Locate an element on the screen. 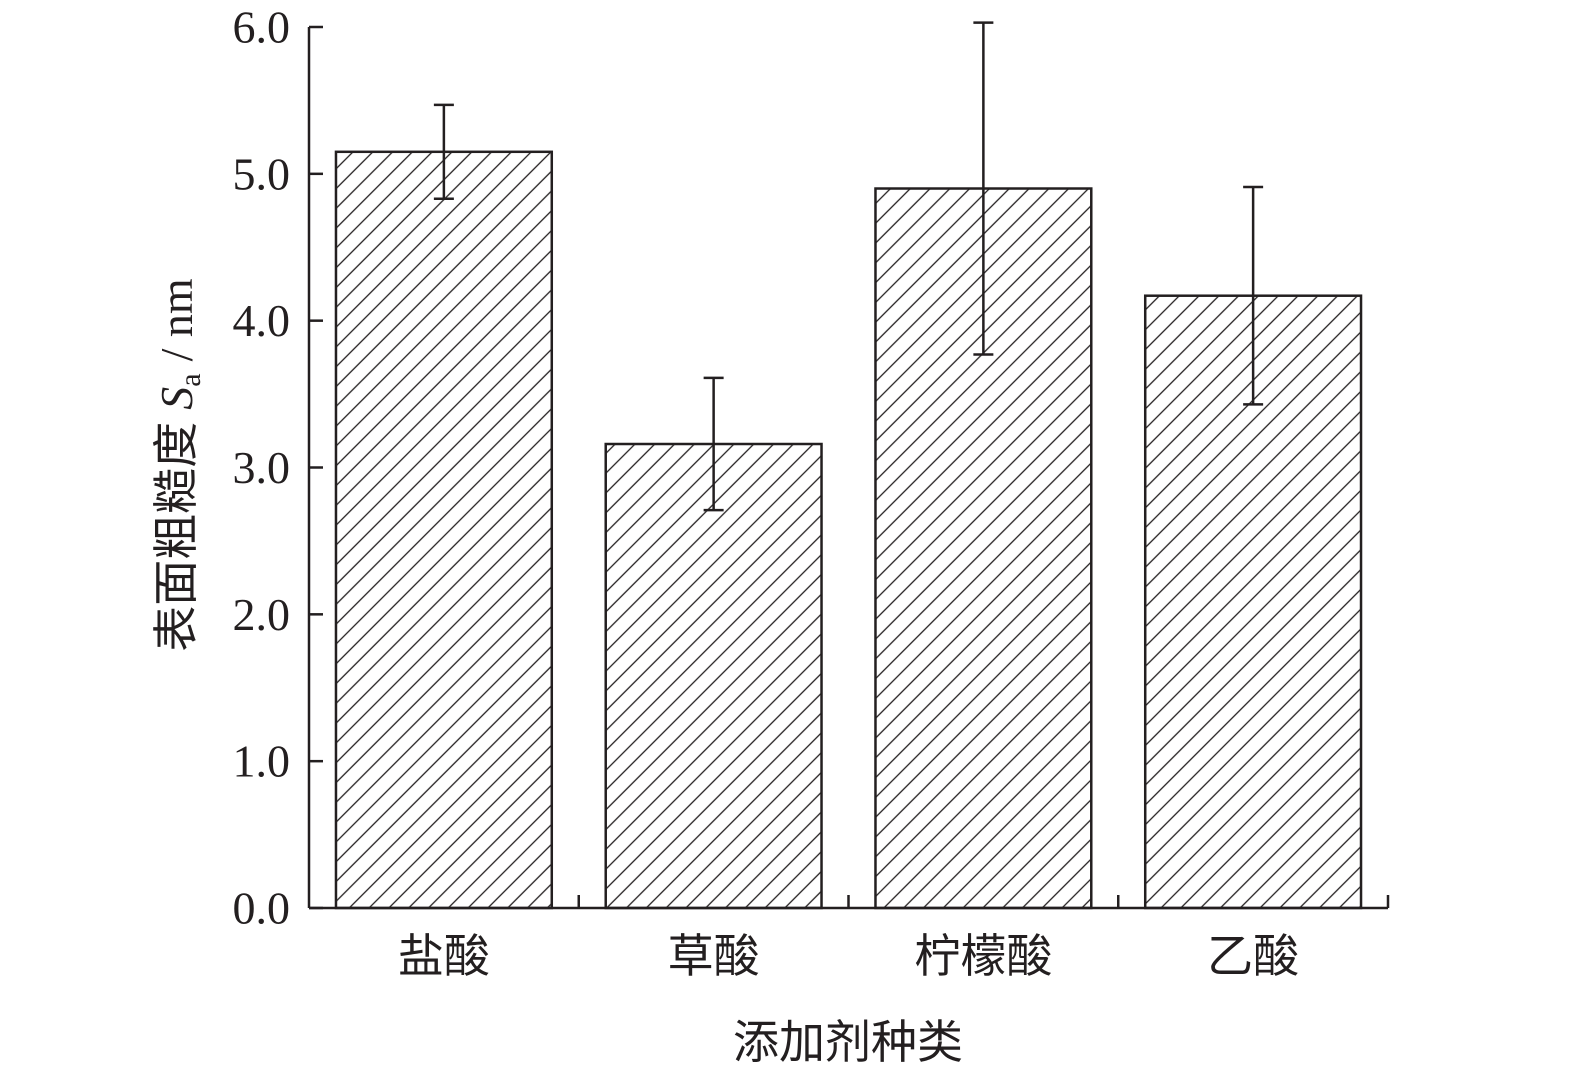 This screenshot has height=1075, width=1575. x-tick-label-1: 盐酸 is located at coordinates (444, 956).